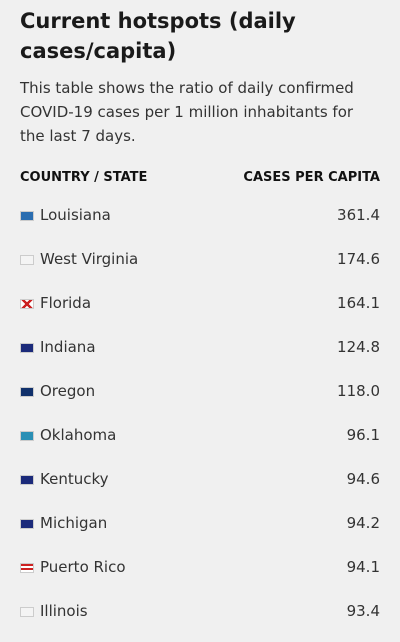 The image size is (400, 642). Describe the element at coordinates (75, 215) in the screenshot. I see `state-name: Louisiana` at that location.